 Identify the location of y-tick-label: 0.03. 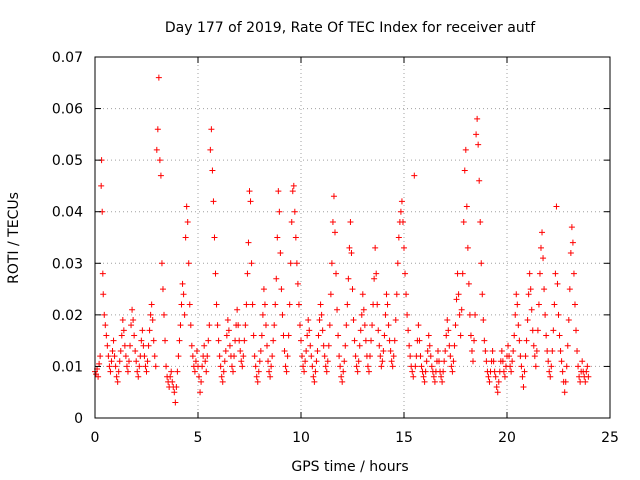
(67, 264).